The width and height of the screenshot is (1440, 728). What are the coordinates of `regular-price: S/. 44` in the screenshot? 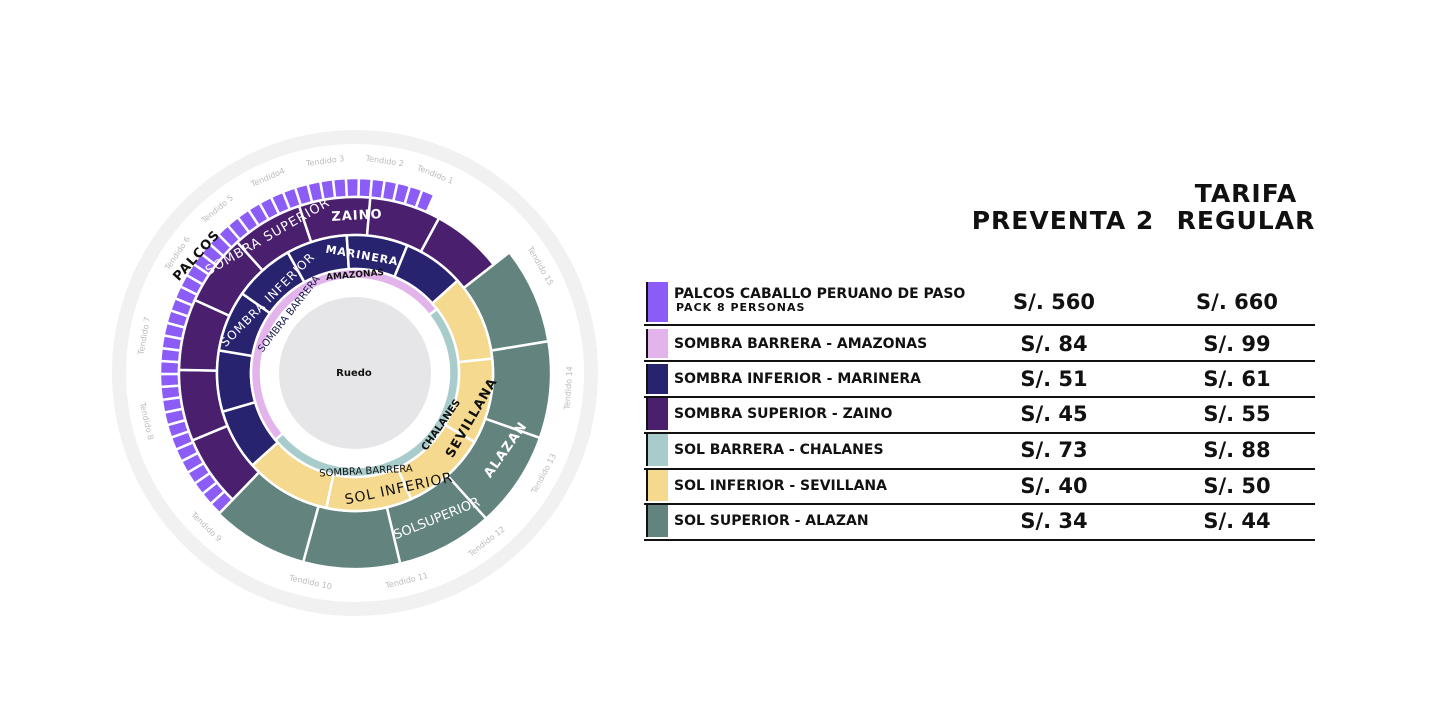 It's located at (1237, 521).